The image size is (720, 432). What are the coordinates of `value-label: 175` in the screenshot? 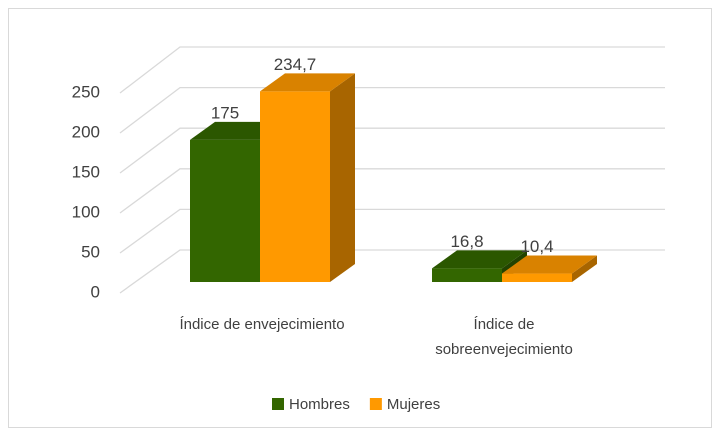 It's located at (225, 112).